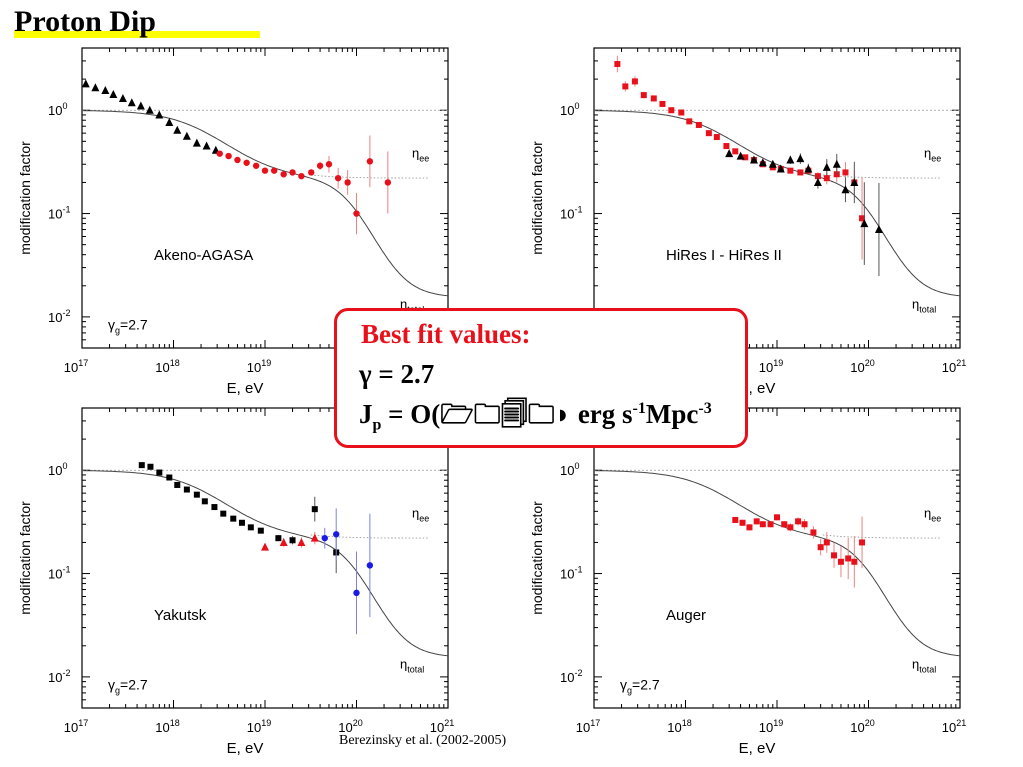 The image size is (1023, 767). I want to click on slide-title: Proton Dip, so click(85, 21).